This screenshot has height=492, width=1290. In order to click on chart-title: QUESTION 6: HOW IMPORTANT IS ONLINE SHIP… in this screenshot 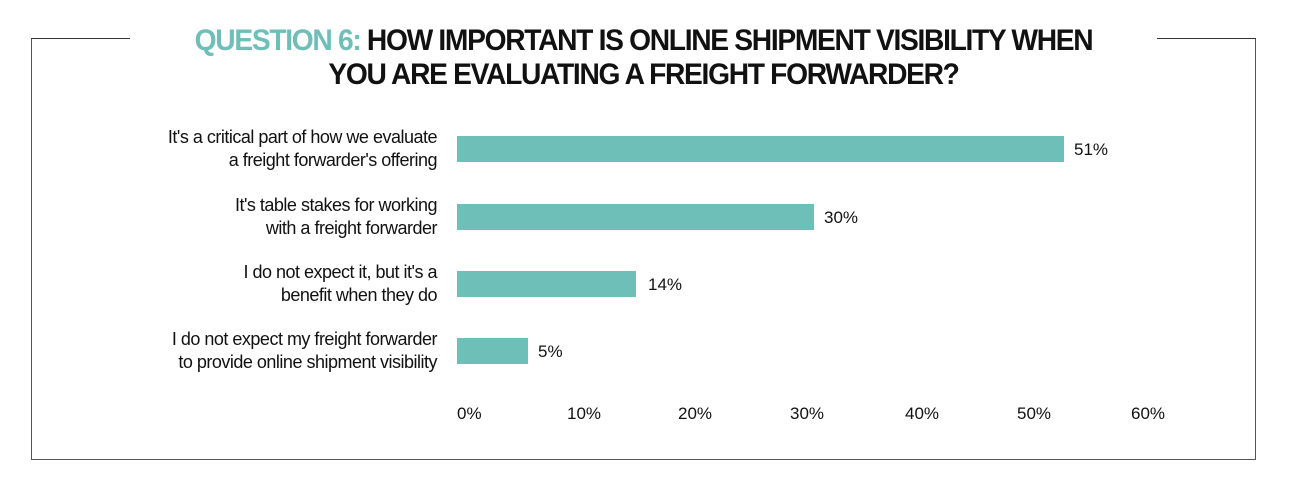, I will do `click(643, 58)`.